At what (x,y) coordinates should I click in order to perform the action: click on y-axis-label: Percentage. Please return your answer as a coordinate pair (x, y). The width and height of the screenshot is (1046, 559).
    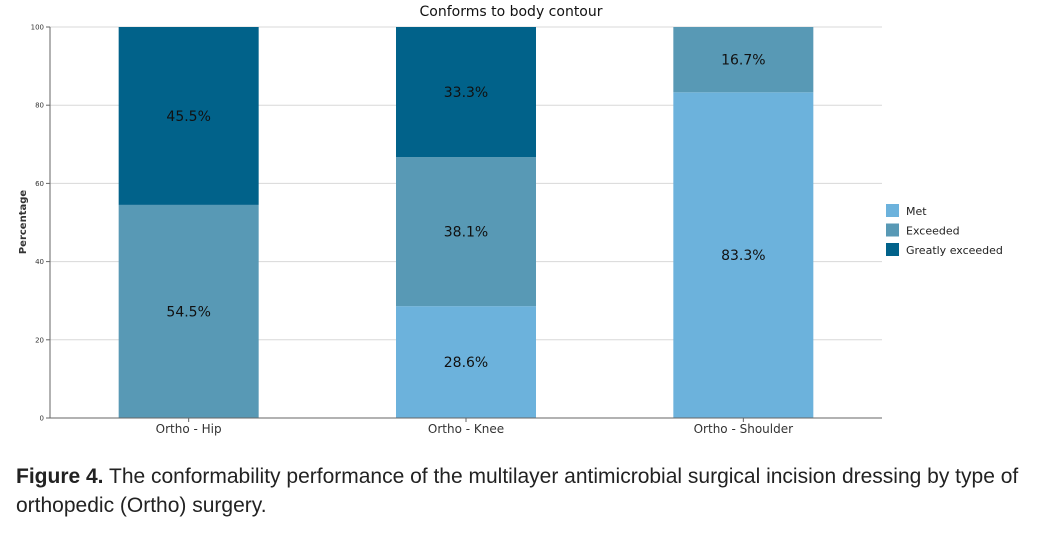
    Looking at the image, I should click on (23, 222).